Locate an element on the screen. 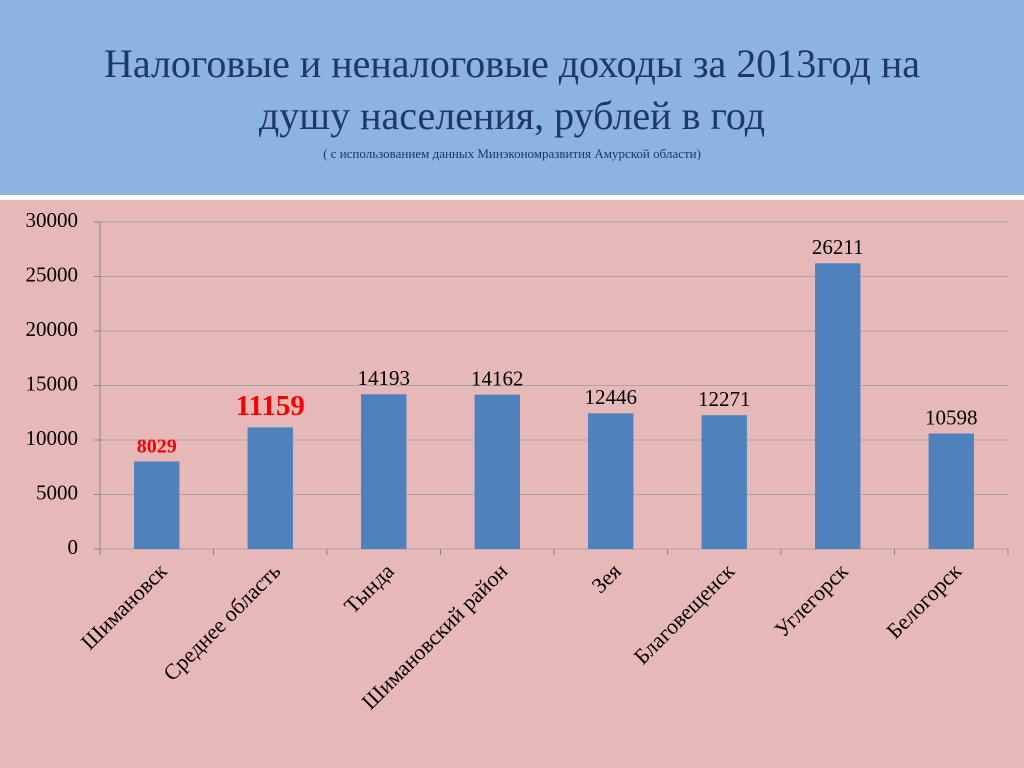 This screenshot has width=1024, height=768. value-label: 8029 is located at coordinates (157, 447).